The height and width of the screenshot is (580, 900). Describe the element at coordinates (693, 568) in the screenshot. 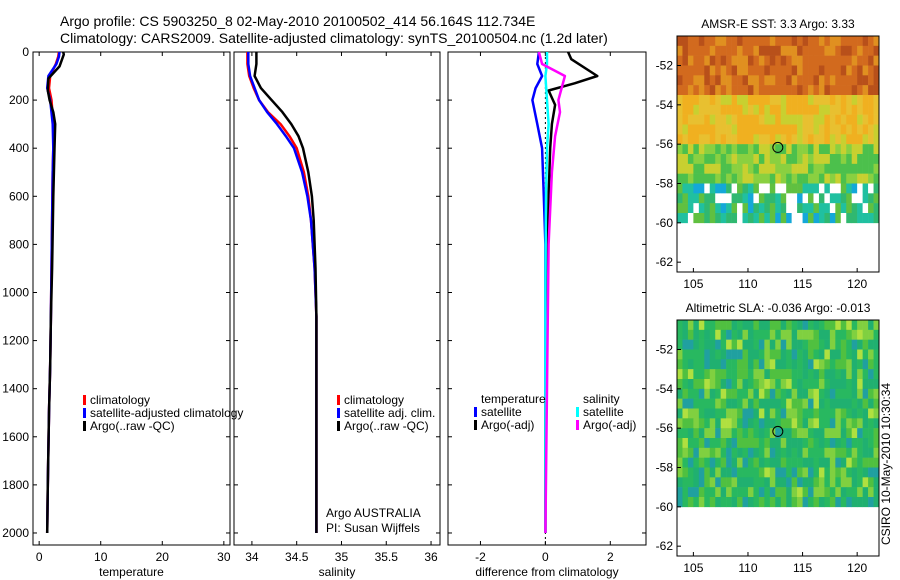

I see `x-tick-label: 105` at that location.